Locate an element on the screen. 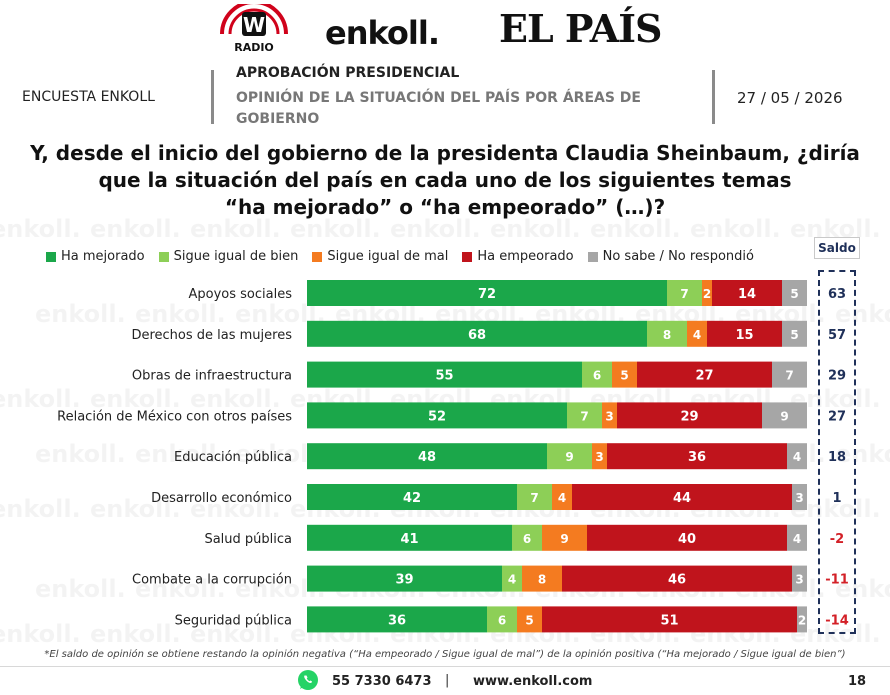  saldo-value: 1 is located at coordinates (836, 498).